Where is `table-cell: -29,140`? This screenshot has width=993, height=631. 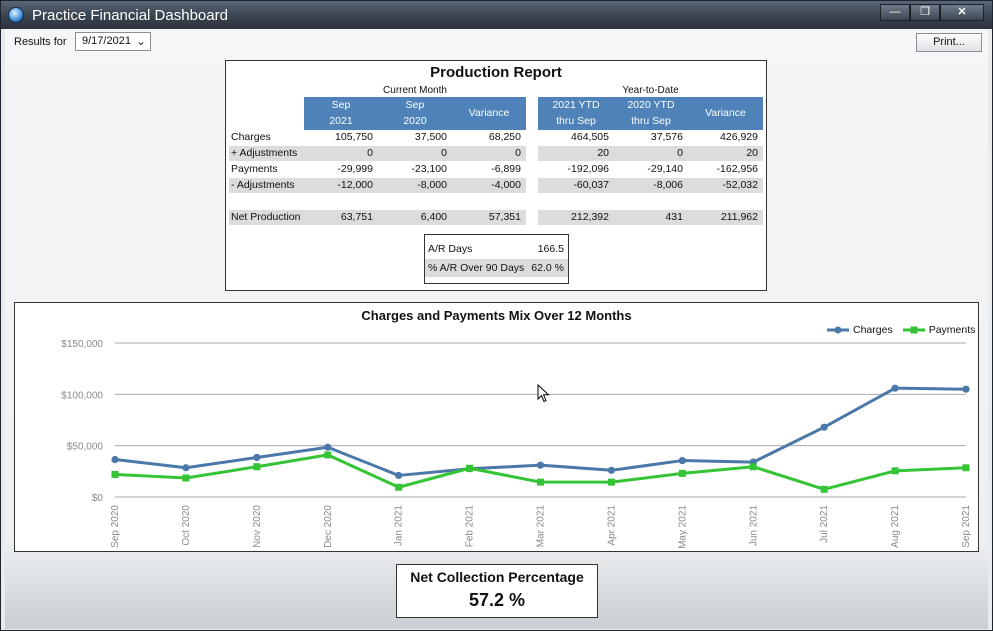
table-cell: -29,140 is located at coordinates (665, 169).